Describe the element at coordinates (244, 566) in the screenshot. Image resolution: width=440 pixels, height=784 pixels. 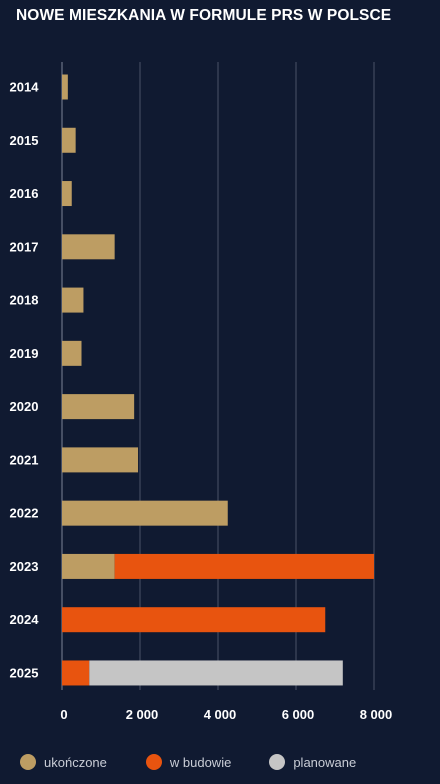
I see `bar-2023-w-budowie` at that location.